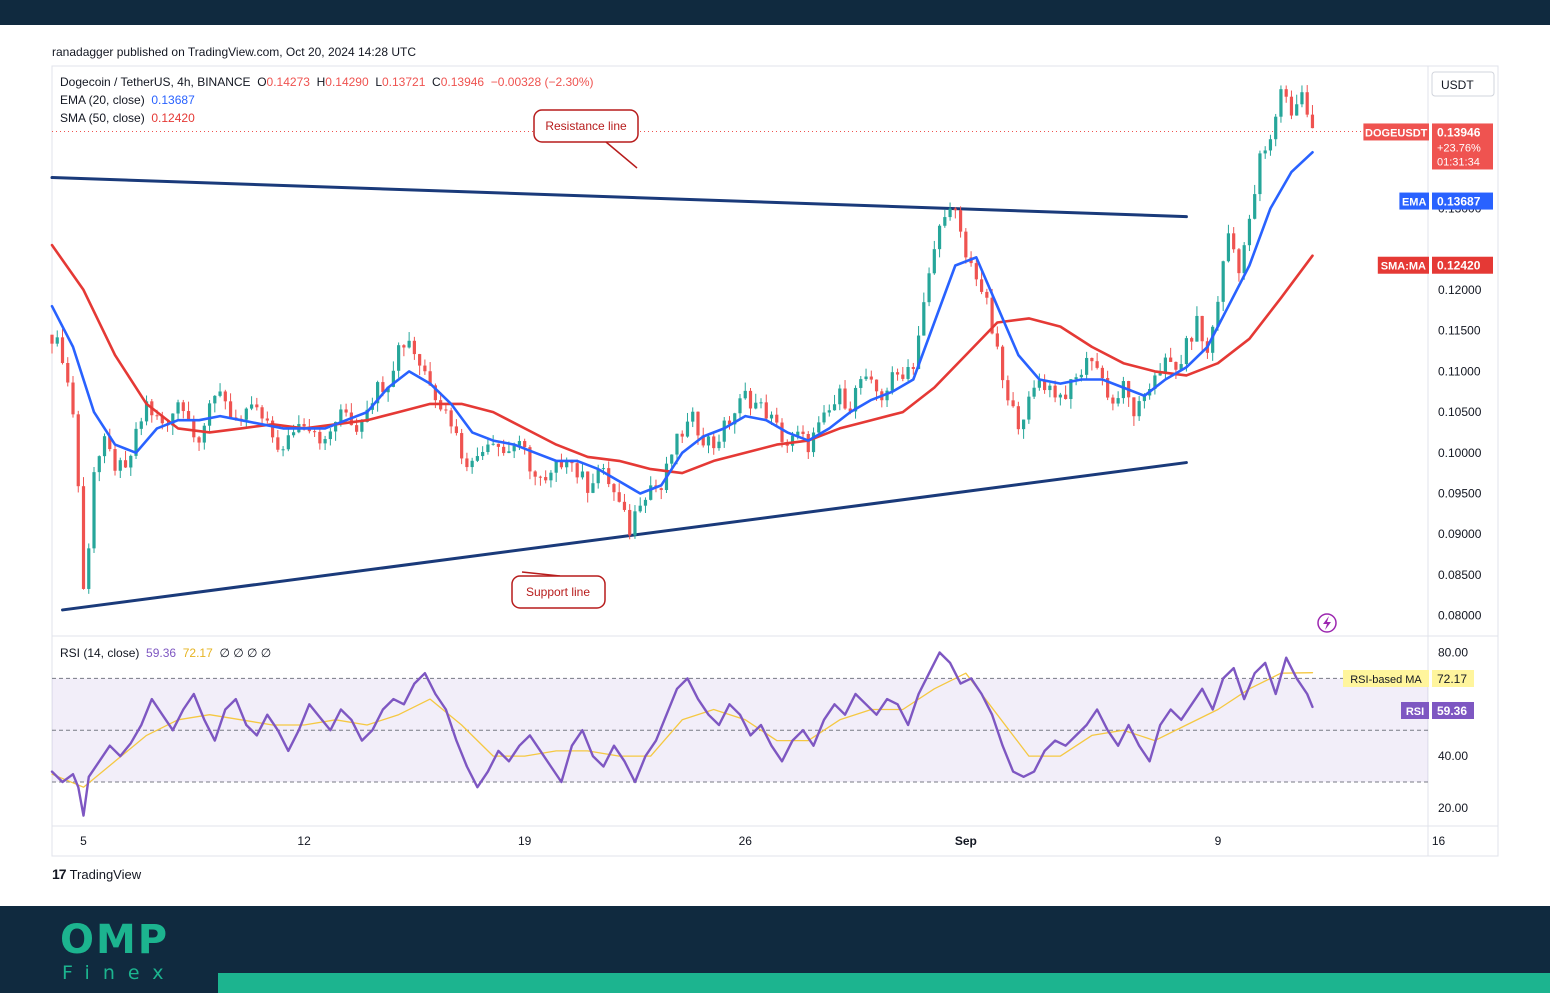 This screenshot has width=1550, height=993. I want to click on ema-tag: 0.13687 EMA, so click(1446, 201).